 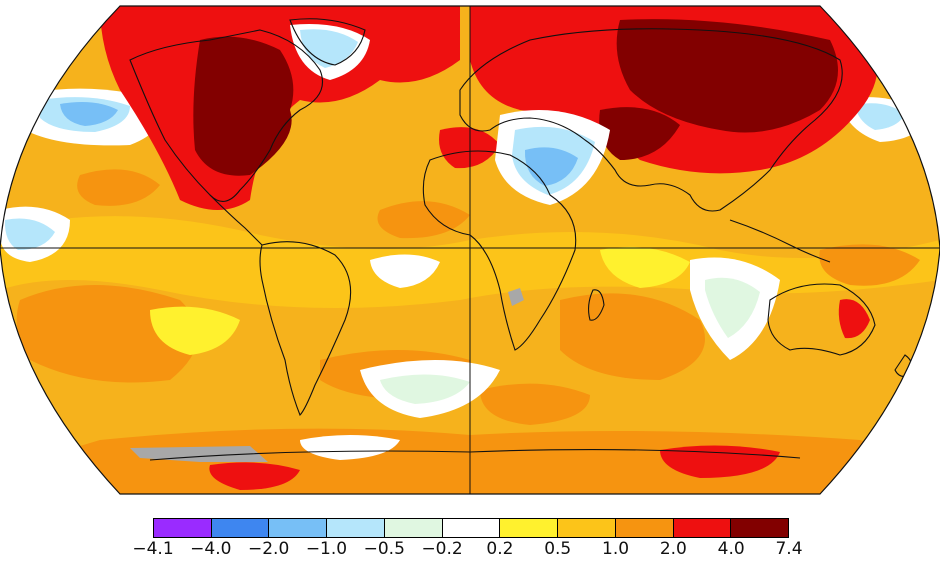 I want to click on coastline-australia, so click(x=821, y=319).